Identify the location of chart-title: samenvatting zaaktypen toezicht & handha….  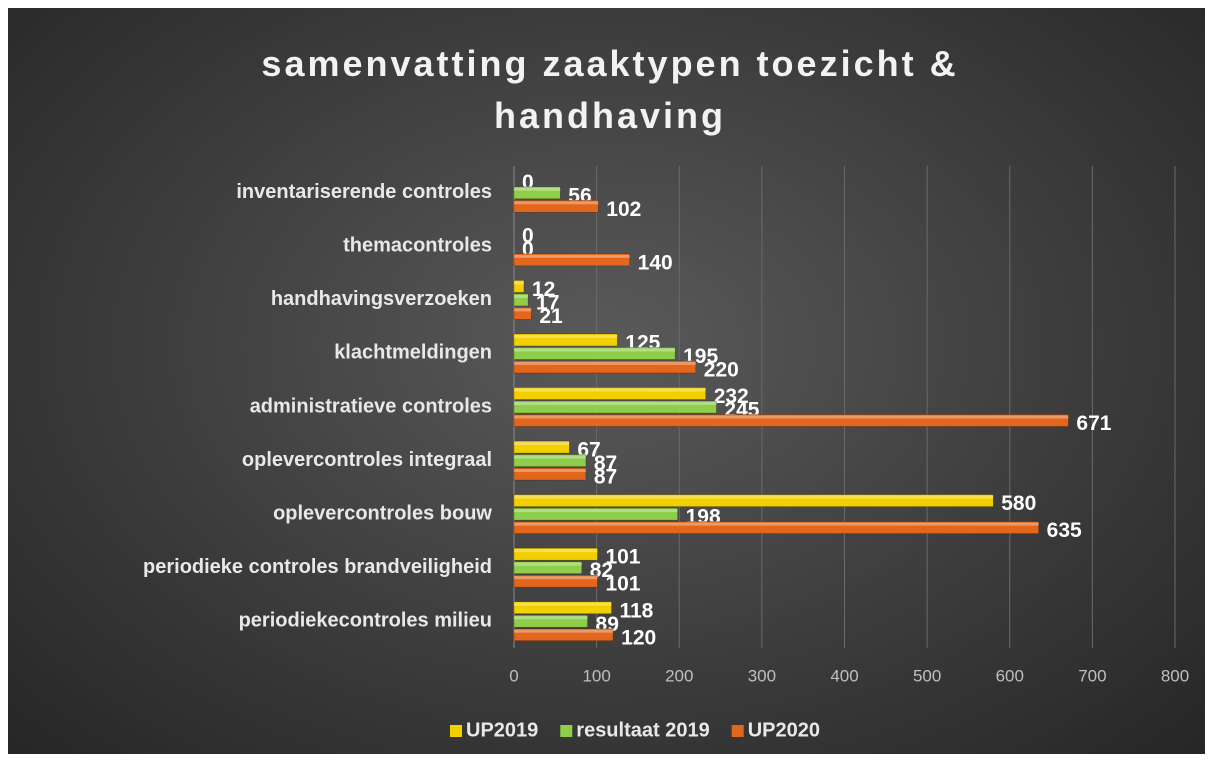
(610, 89).